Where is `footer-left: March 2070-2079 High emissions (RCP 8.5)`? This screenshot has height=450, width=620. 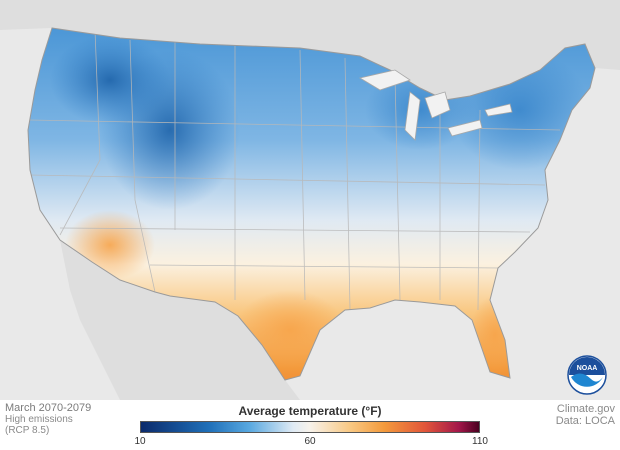
footer-left: March 2070-2079 High emissions (RCP 8.5) is located at coordinates (48, 419).